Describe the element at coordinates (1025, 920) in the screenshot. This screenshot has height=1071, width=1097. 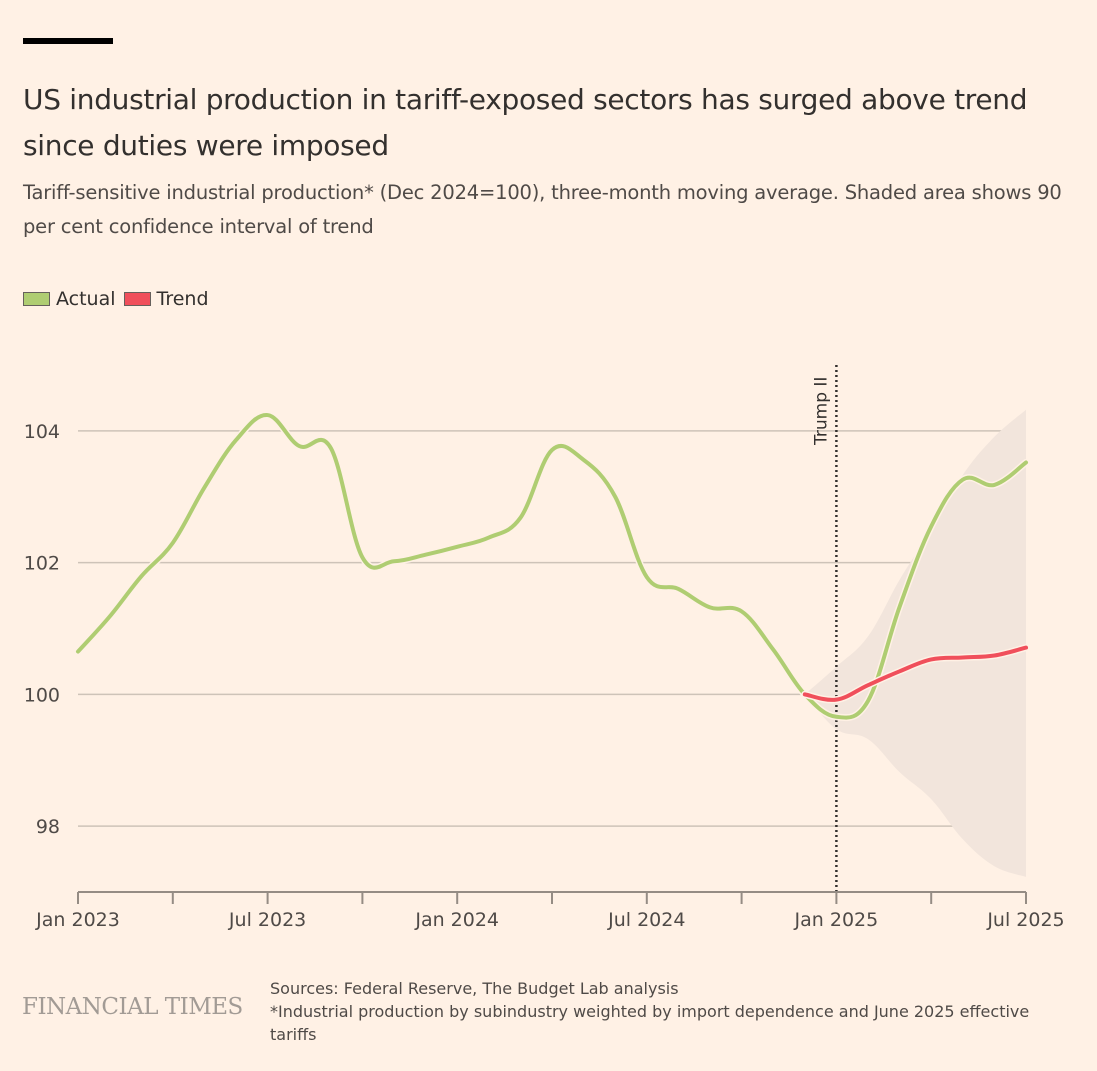
I see `x-tick-label: Jul 2025` at that location.